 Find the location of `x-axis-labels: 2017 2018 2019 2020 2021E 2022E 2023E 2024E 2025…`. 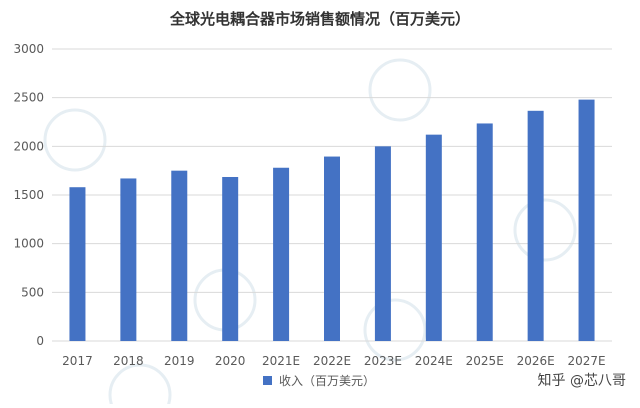

x-axis-labels: 2017 2018 2019 2020 2021E 2022E 2023E 2024E 2025… is located at coordinates (333, 361).